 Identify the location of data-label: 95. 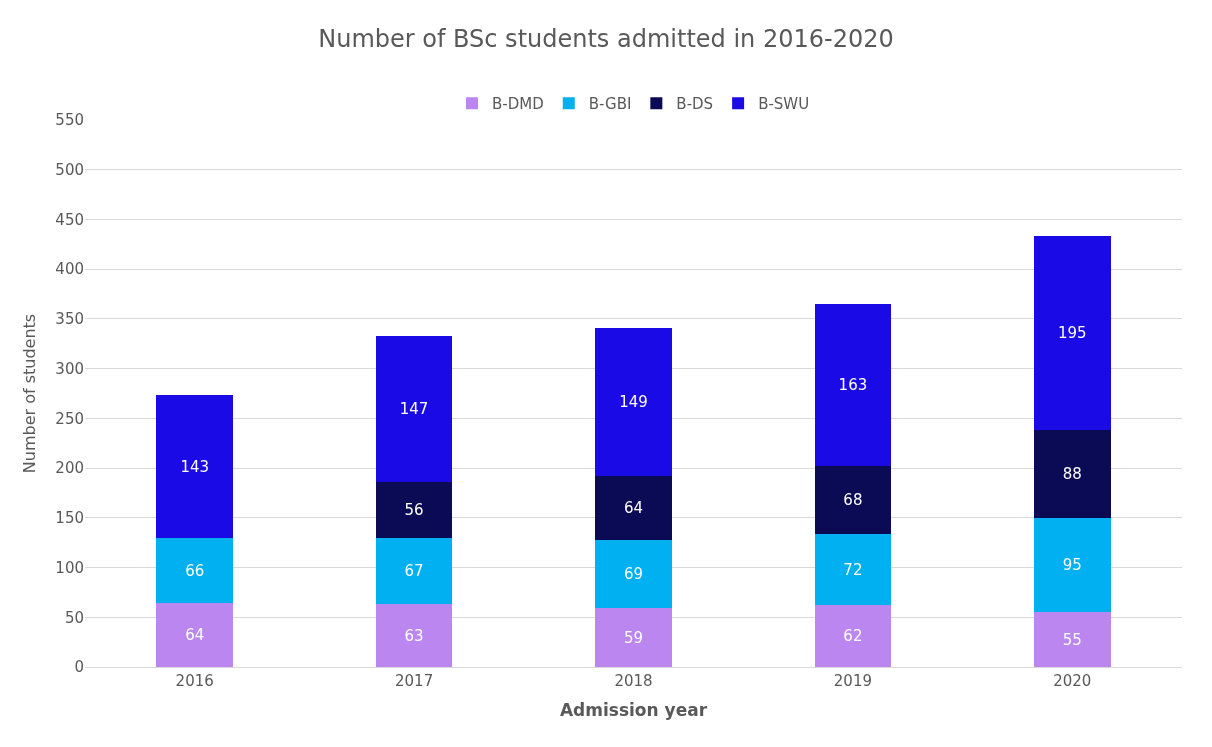
(1072, 565).